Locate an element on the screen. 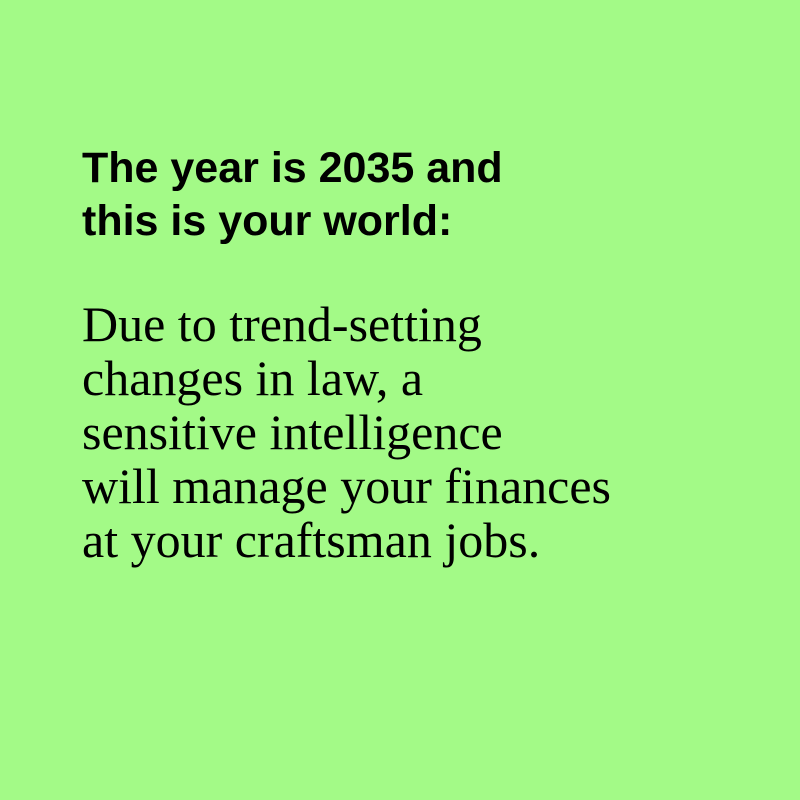 The width and height of the screenshot is (800, 800). body-line: changes in law, a is located at coordinates (253, 378).